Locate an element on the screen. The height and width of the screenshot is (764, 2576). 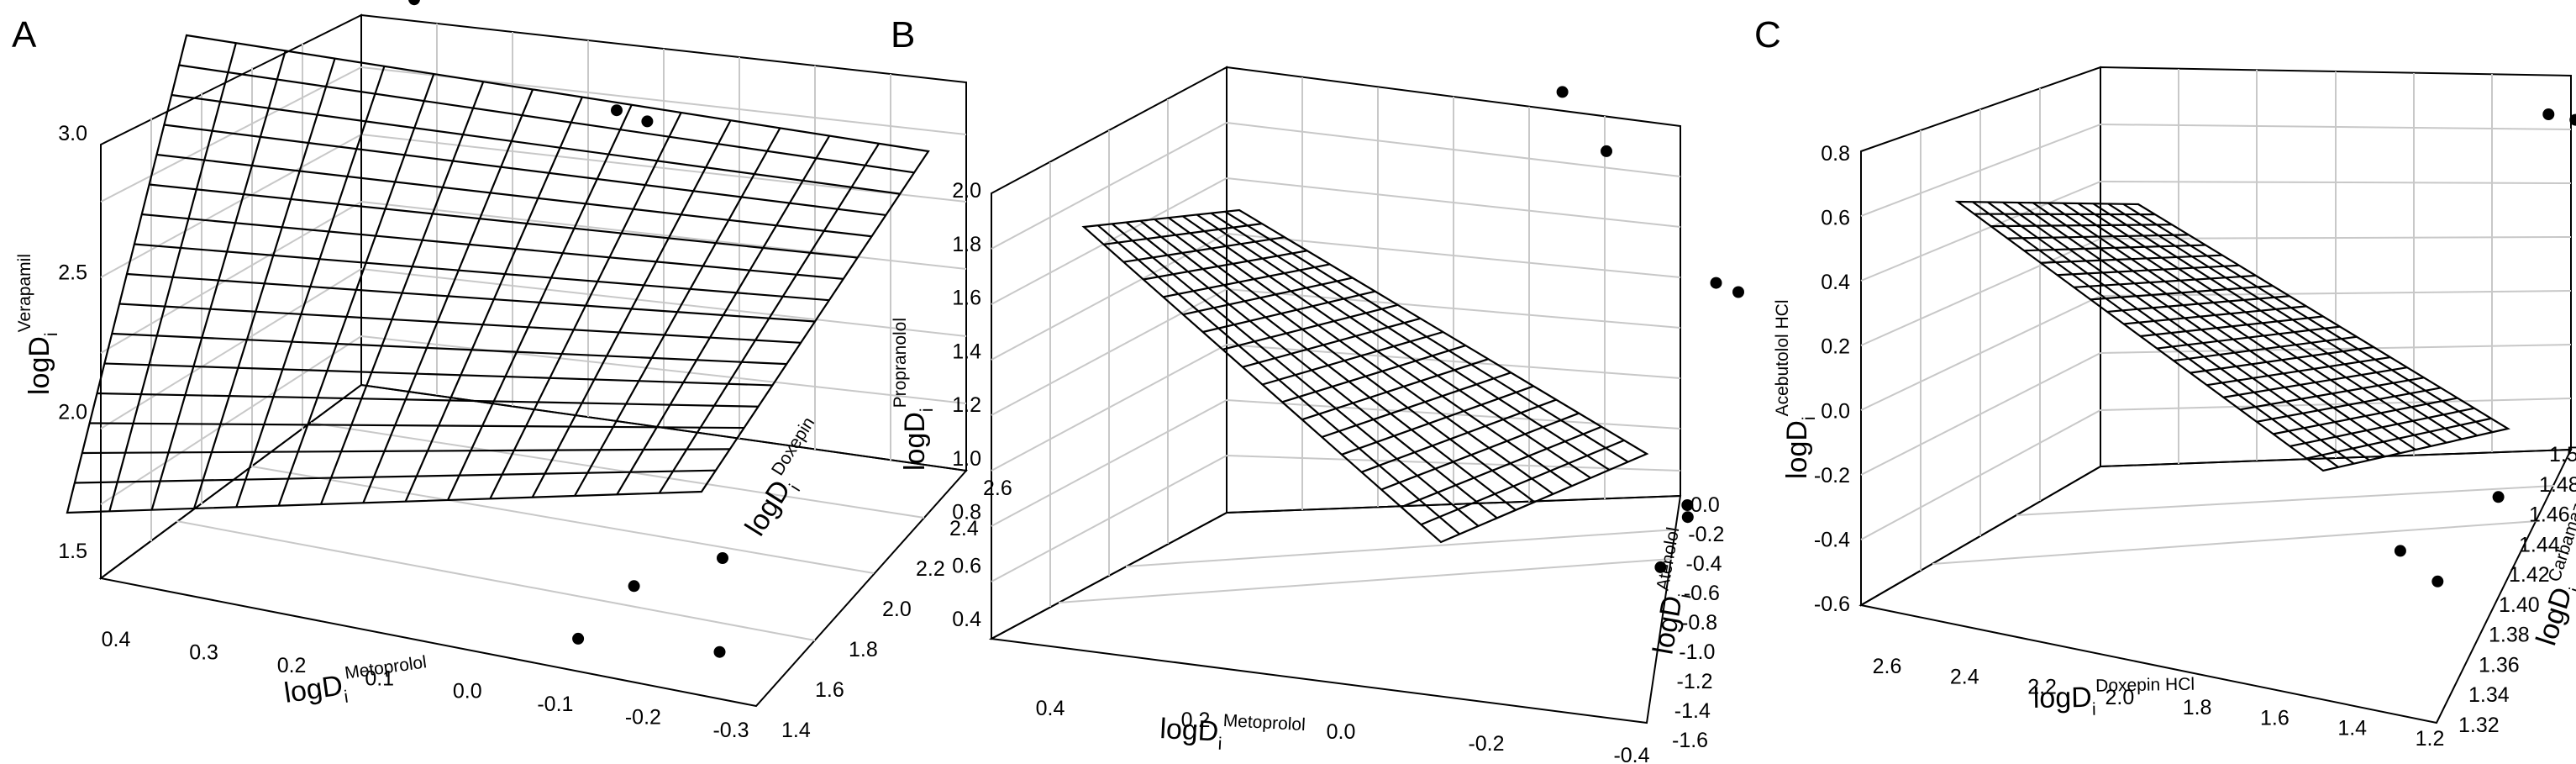
panel-a-y-ticks: 1.41.61.82.02.22.42.6 is located at coordinates (897, 609).